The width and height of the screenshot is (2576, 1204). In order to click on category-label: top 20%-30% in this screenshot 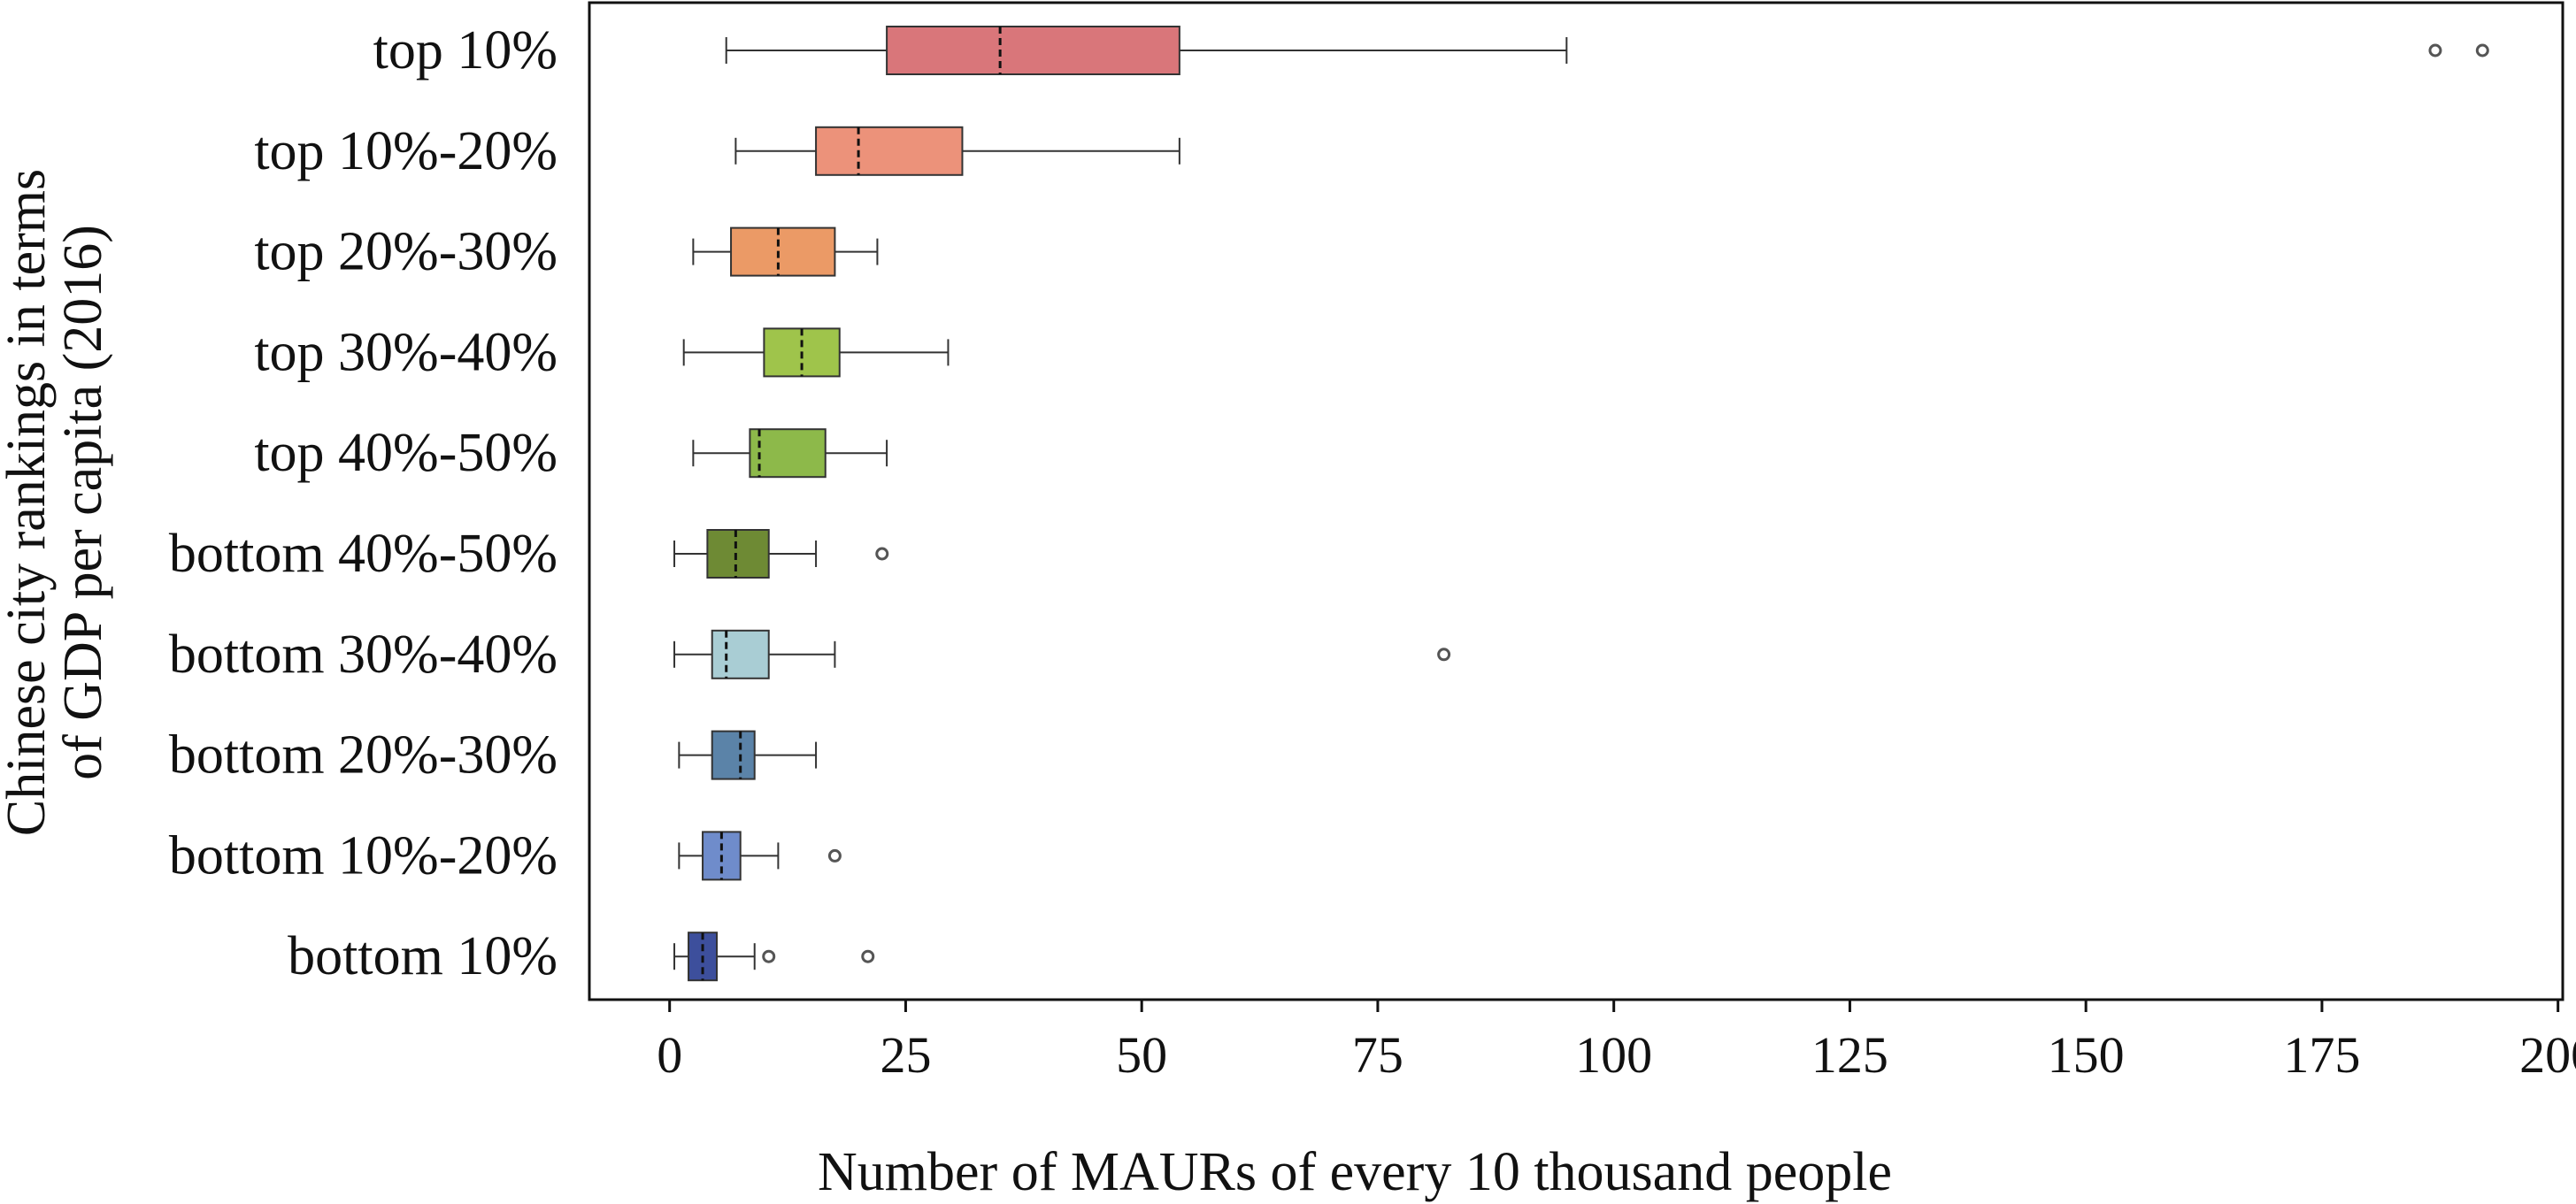, I will do `click(405, 252)`.